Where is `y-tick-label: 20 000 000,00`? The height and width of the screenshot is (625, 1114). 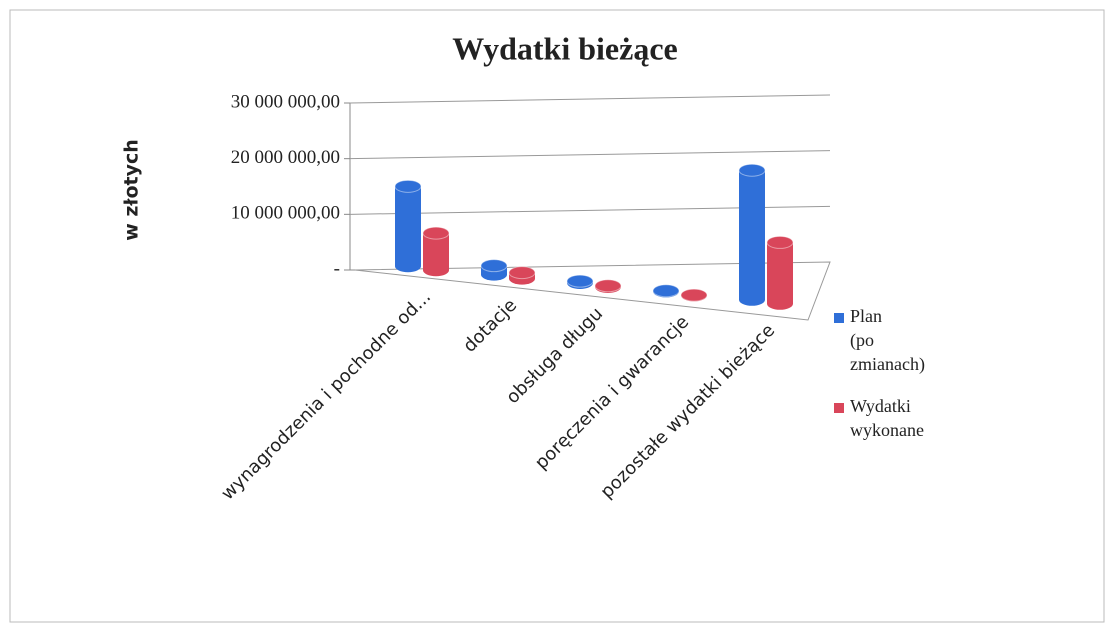
y-tick-label: 20 000 000,00 is located at coordinates (285, 157).